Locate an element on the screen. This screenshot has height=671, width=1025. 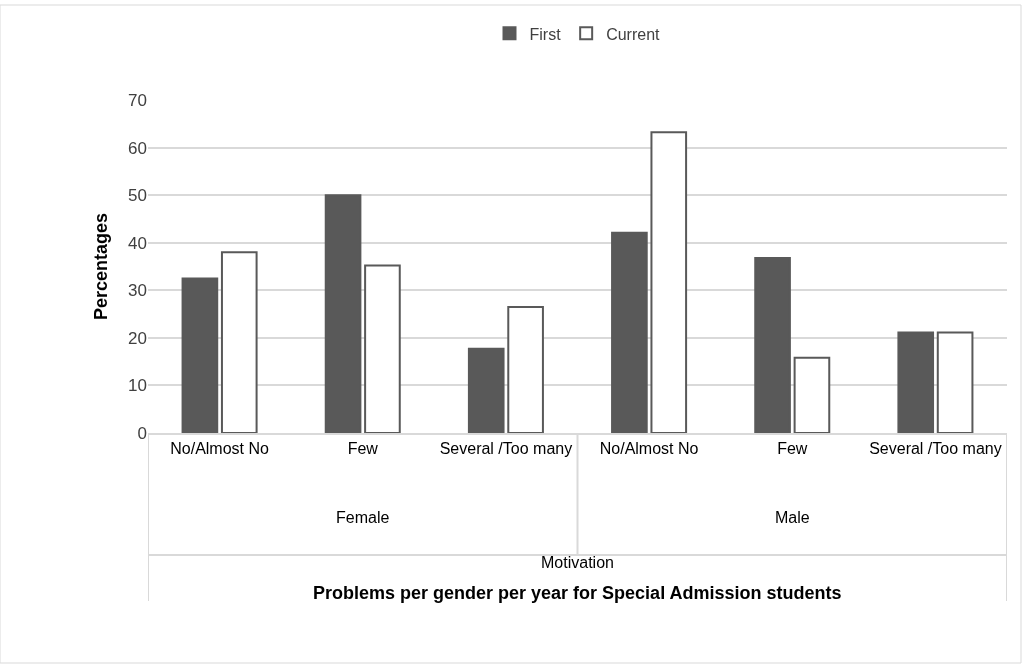
y-tick-label: 40 is located at coordinates (137, 243).